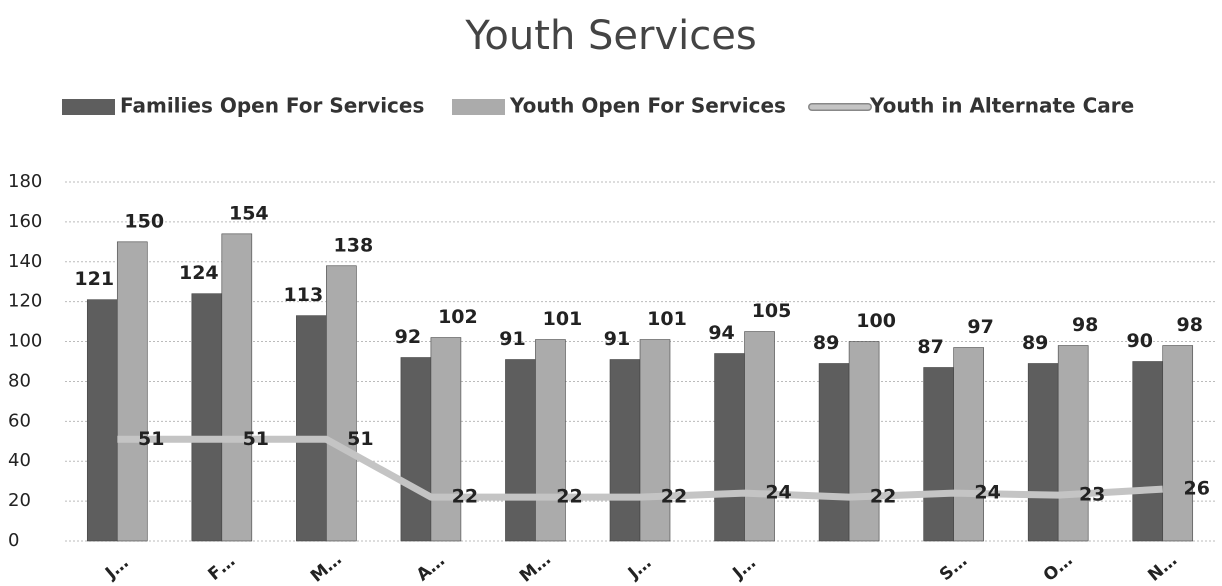  I want to click on legend-label: Families Open For Services, so click(272, 106).